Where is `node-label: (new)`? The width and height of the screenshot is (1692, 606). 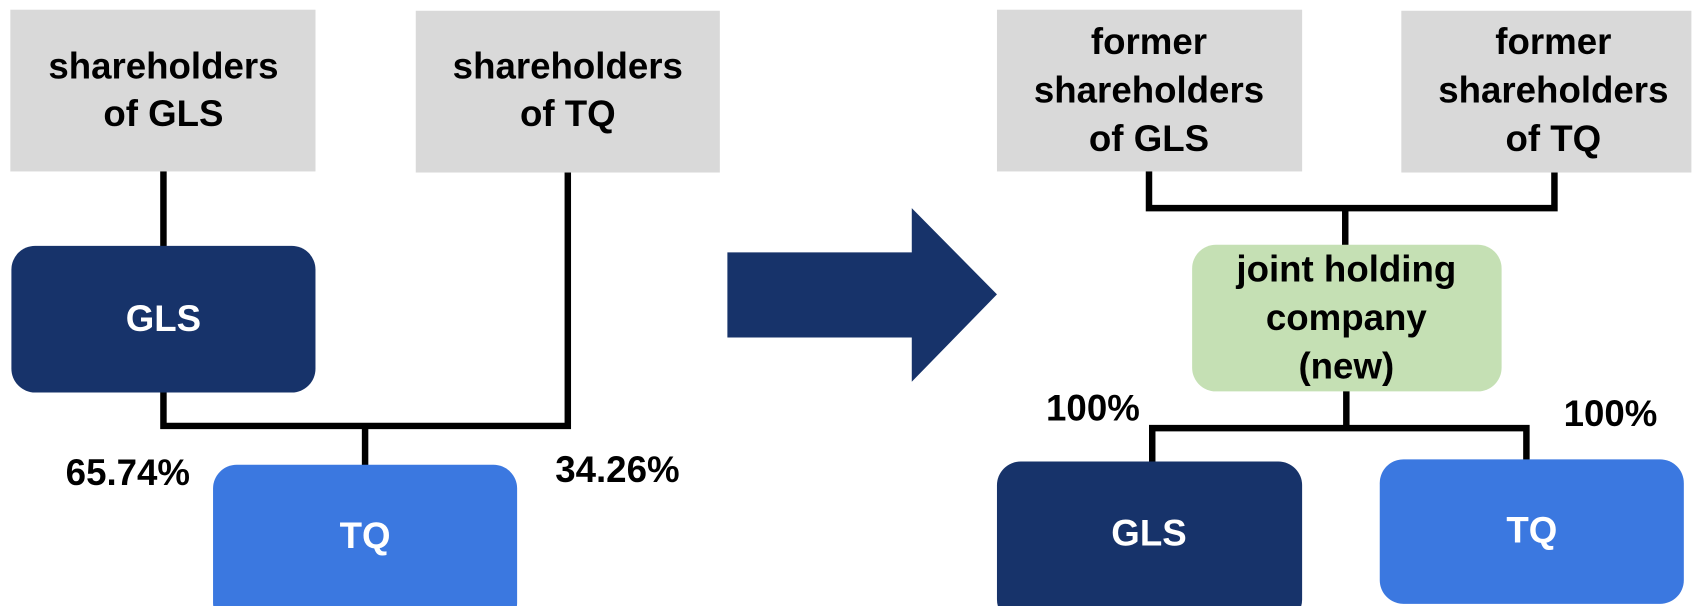 node-label: (new) is located at coordinates (1346, 365).